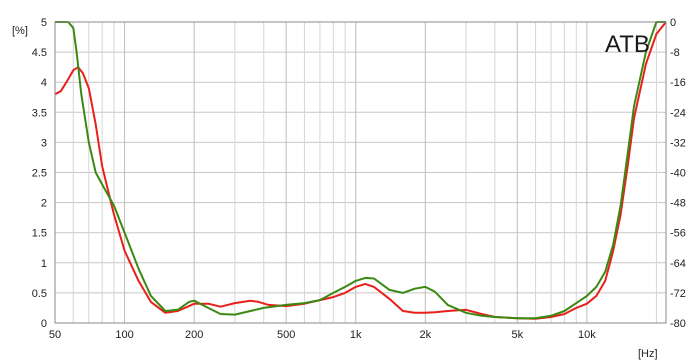 This screenshot has width=700, height=363. I want to click on y2-tick-label: -8, so click(675, 53).